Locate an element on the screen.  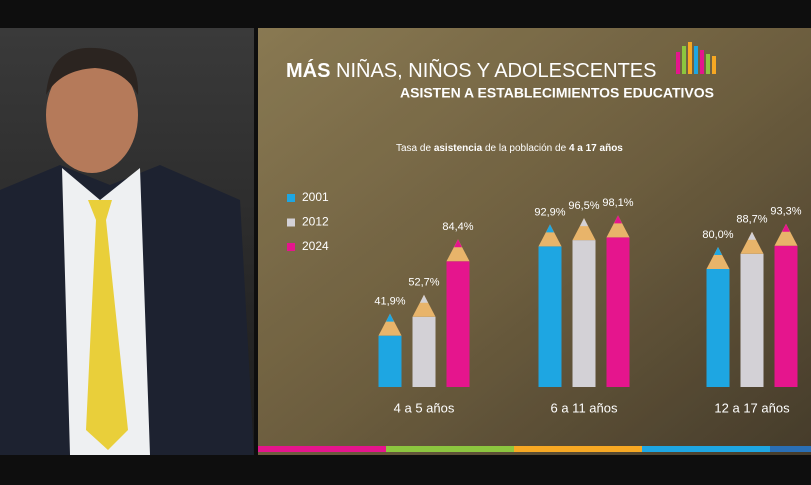
value-label: 96,5% is located at coordinates (583, 206).